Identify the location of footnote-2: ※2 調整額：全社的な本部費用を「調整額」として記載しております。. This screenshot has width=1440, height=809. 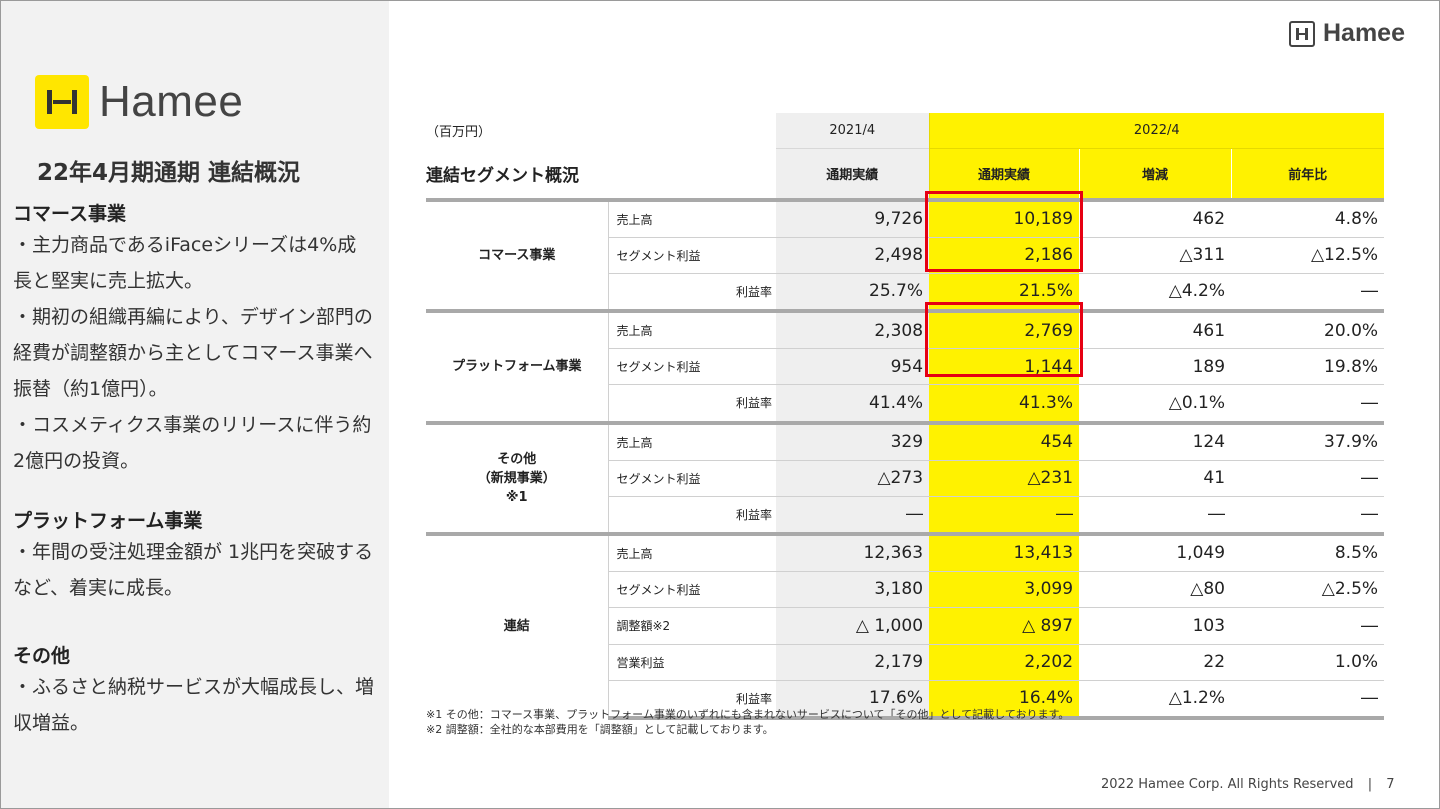
(600, 729).